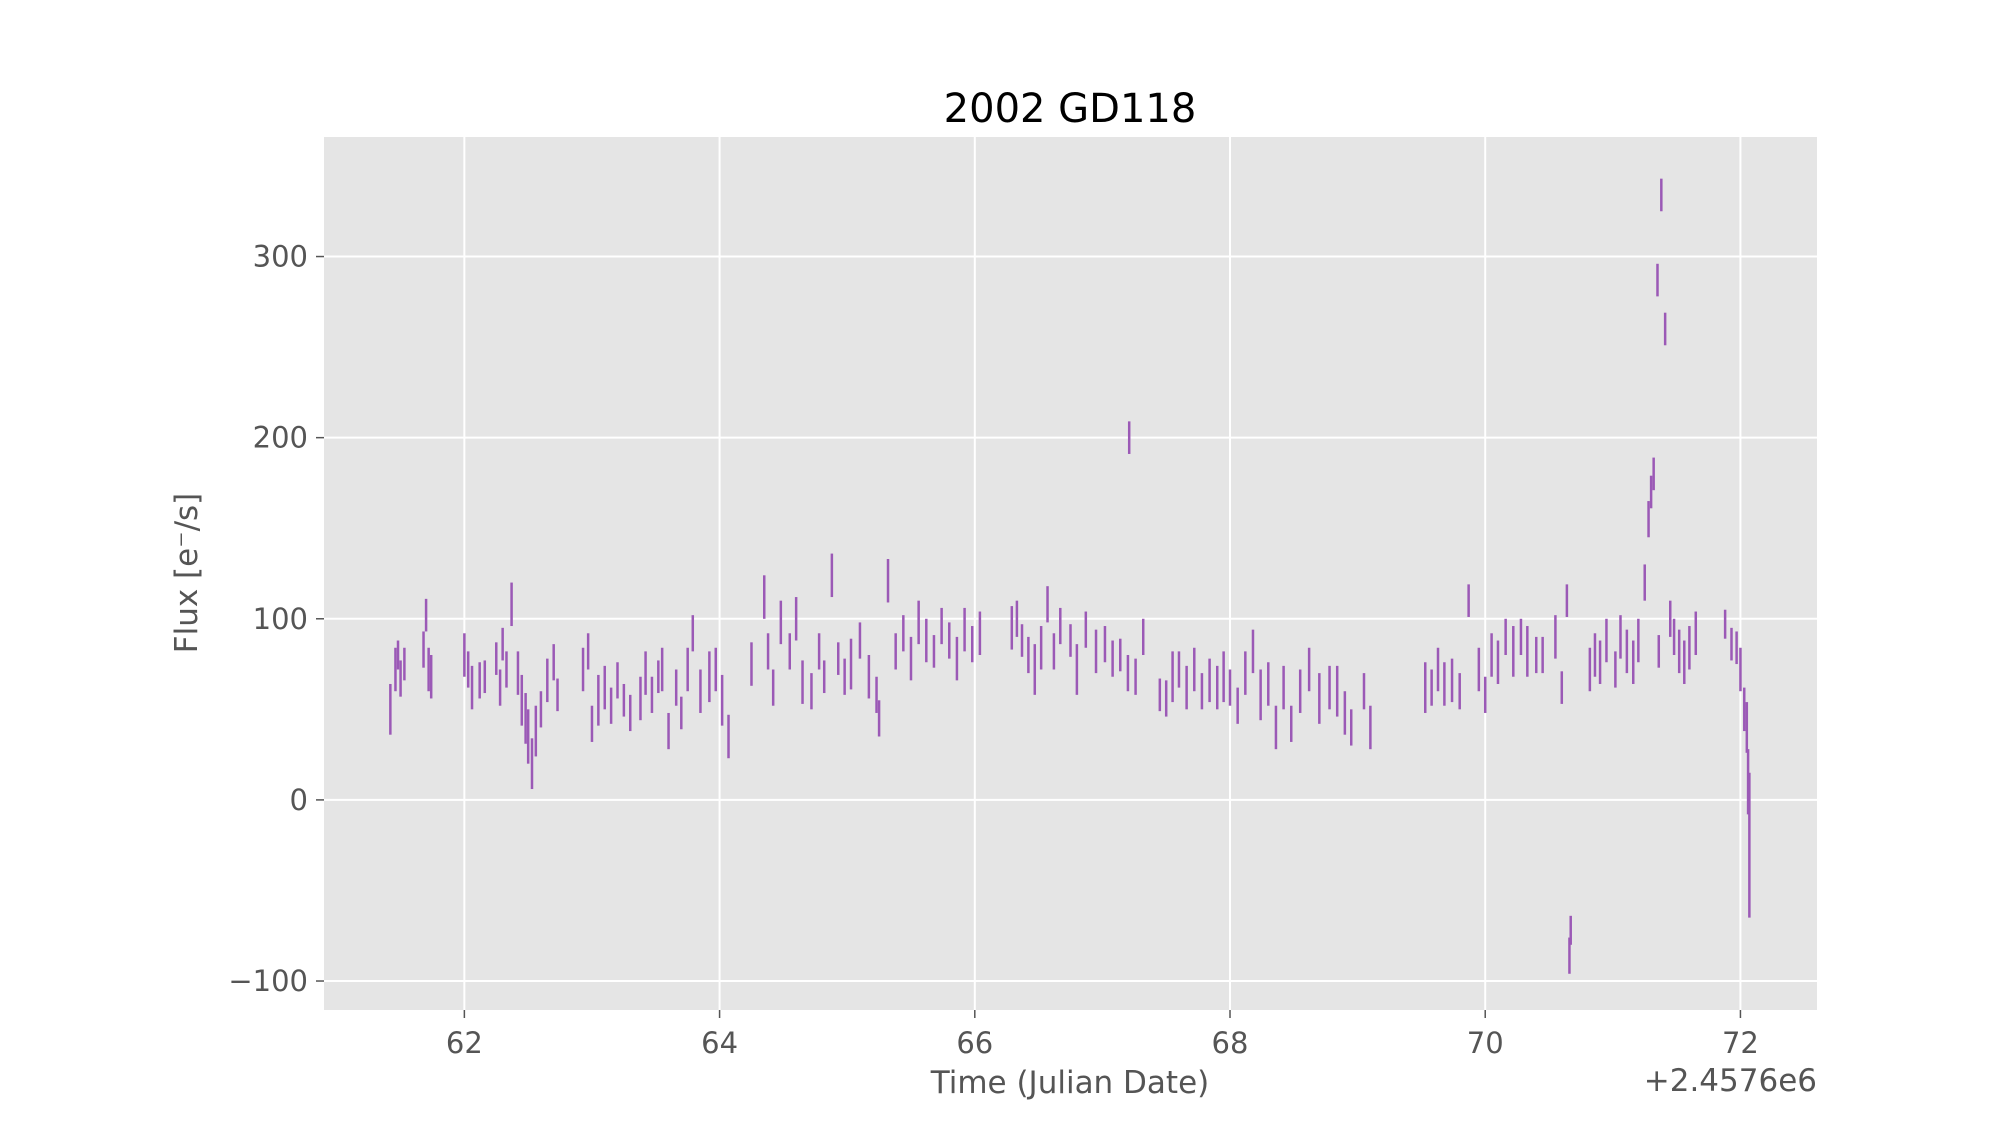  I want to click on x-tick-label: 64, so click(719, 1043).